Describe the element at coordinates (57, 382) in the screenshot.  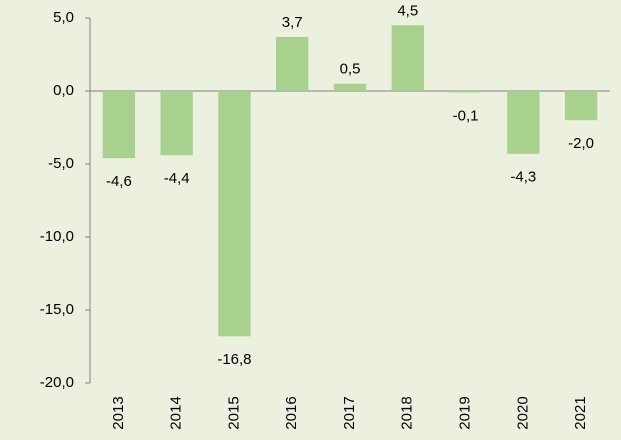
I see `y-tick-label: -20,0` at that location.